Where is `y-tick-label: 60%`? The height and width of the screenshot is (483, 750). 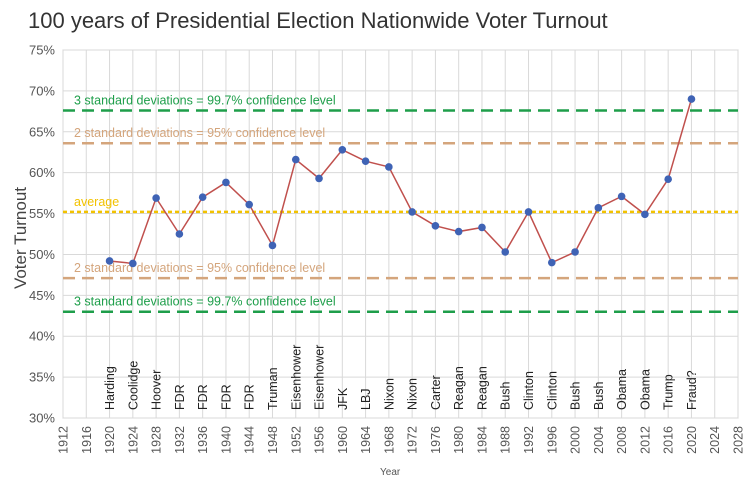 y-tick-label: 60% is located at coordinates (42, 172).